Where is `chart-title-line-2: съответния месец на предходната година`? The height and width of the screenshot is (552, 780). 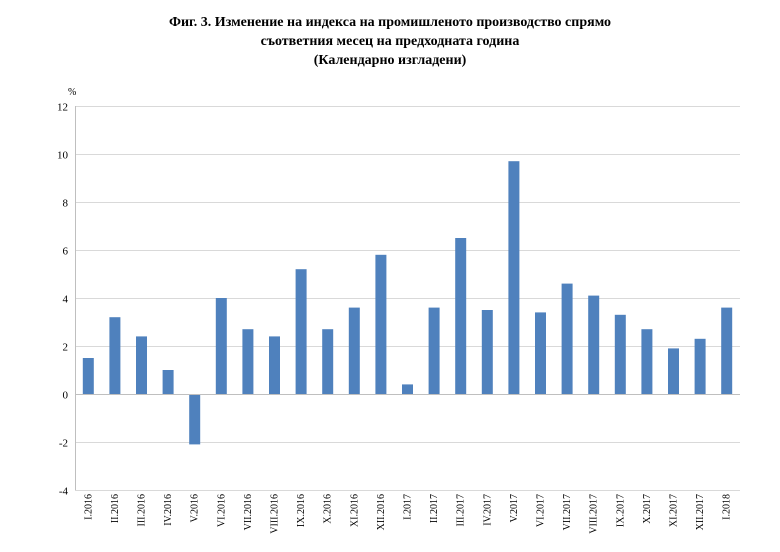
chart-title-line-2: съответния месец на предходната година is located at coordinates (390, 41).